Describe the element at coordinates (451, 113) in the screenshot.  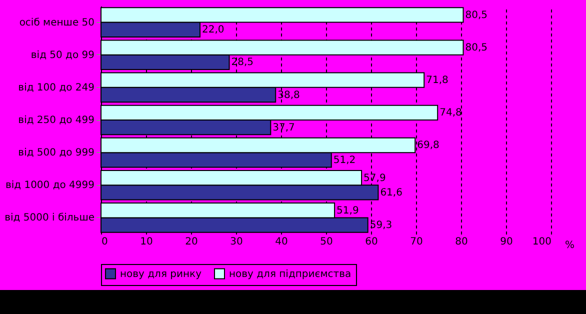
I see `data-label: 74,8` at that location.